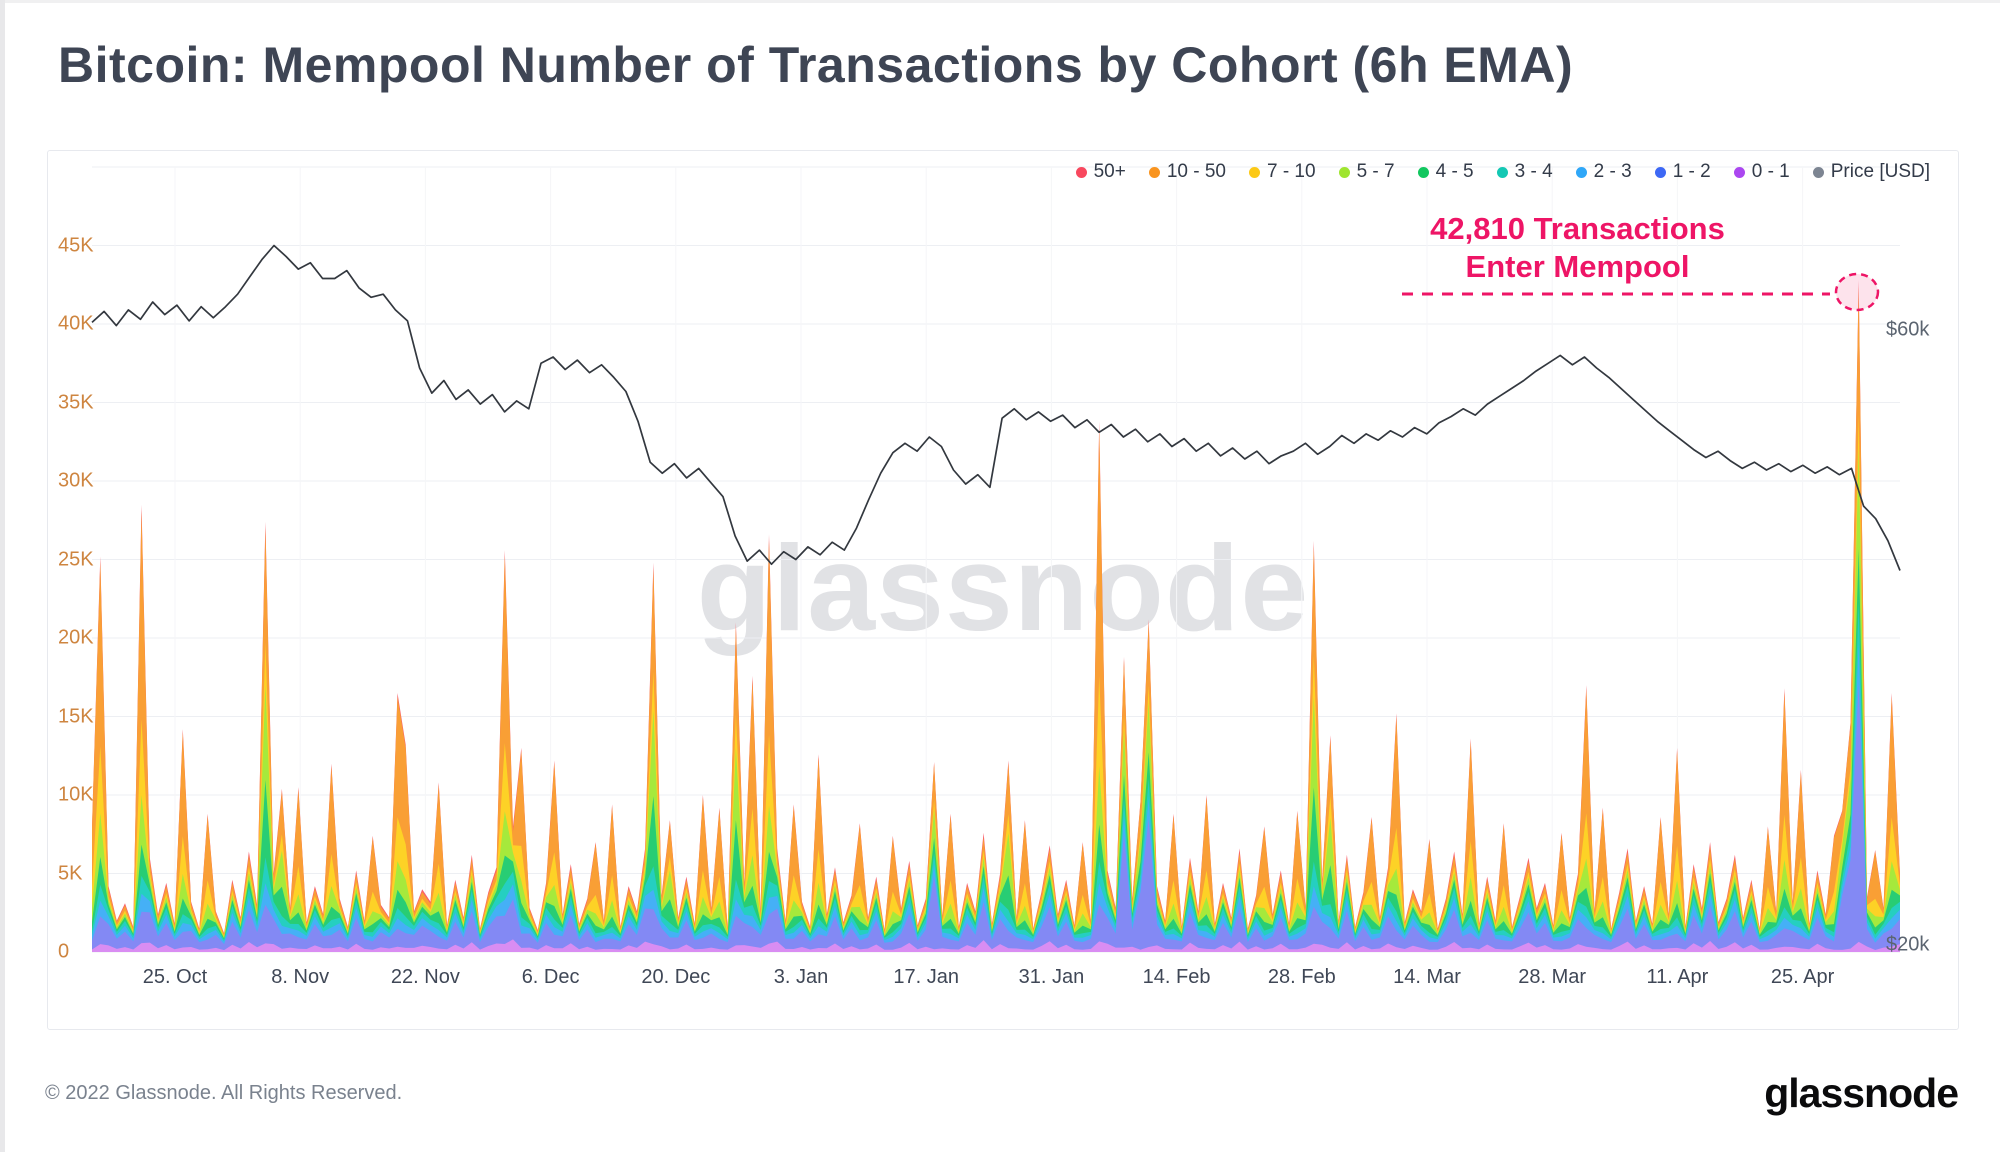 The width and height of the screenshot is (2000, 1152). Describe the element at coordinates (1533, 171) in the screenshot. I see `legend-item-label: 3 - 4` at that location.